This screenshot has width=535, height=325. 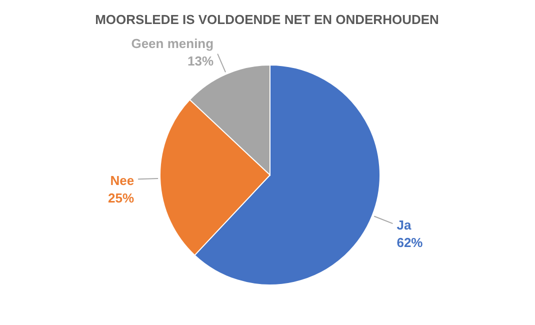 I want to click on slice-label: Ja, so click(x=404, y=225).